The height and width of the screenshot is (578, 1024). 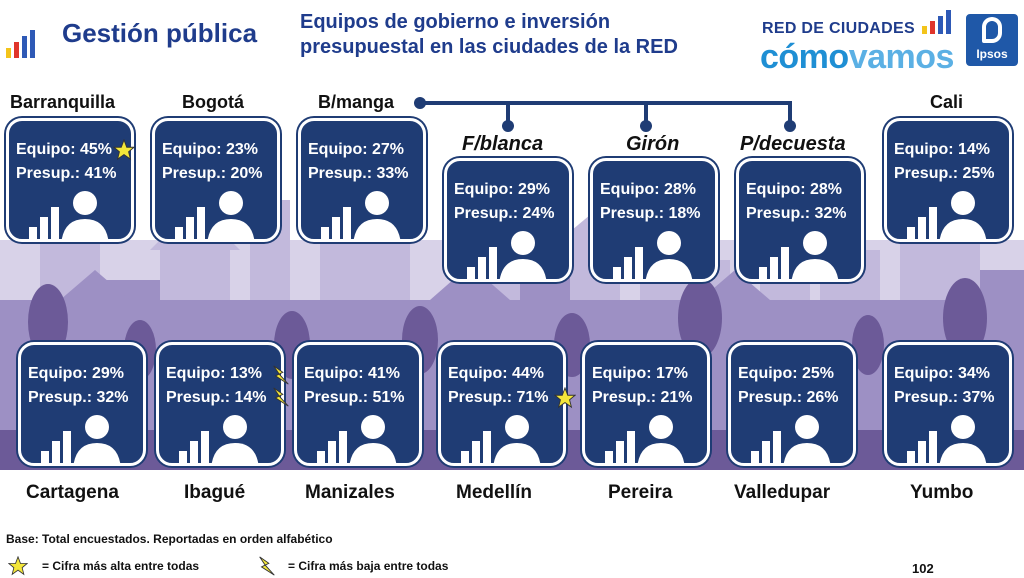 What do you see at coordinates (350, 492) in the screenshot?
I see `city-label-manizales: Manizales` at bounding box center [350, 492].